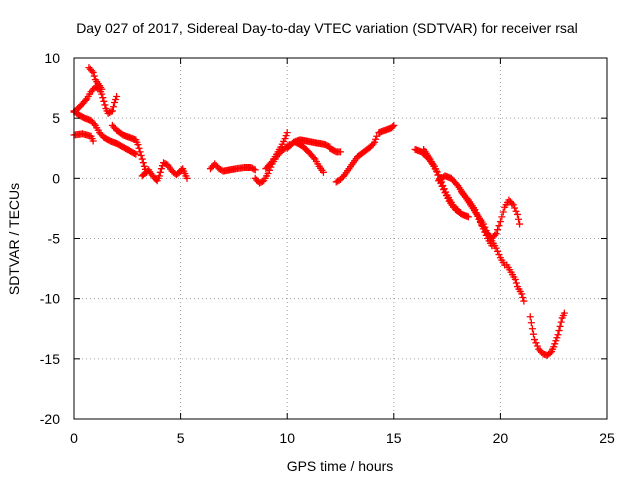  What do you see at coordinates (56, 178) in the screenshot?
I see `y-tick-label: 0` at bounding box center [56, 178].